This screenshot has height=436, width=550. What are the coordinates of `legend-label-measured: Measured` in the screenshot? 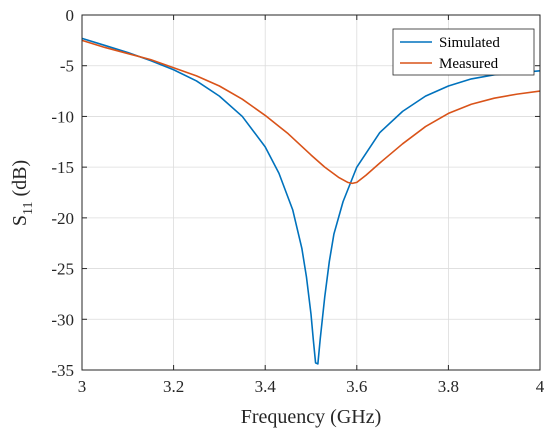 It's located at (469, 64).